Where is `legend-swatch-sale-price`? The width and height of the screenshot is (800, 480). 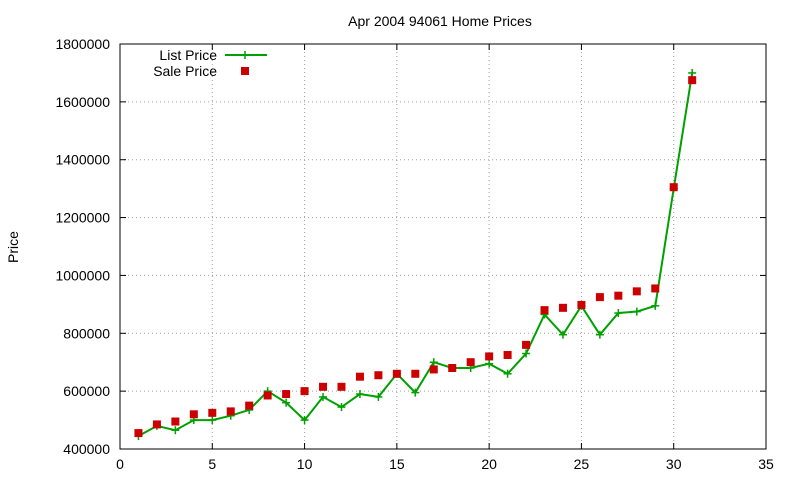 legend-swatch-sale-price is located at coordinates (245, 71).